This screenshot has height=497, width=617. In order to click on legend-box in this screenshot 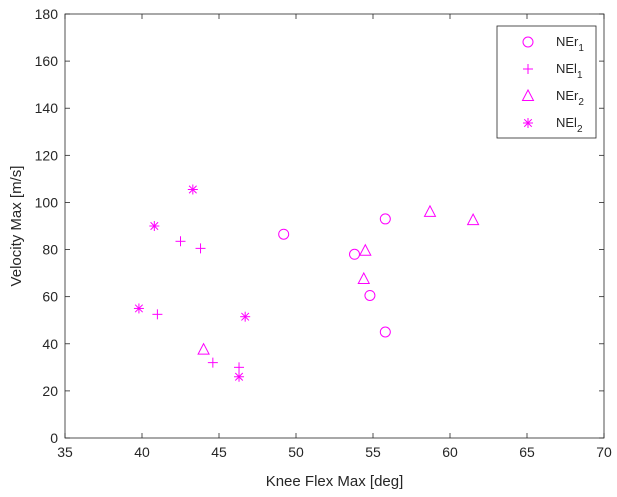, I will do `click(546, 82)`.